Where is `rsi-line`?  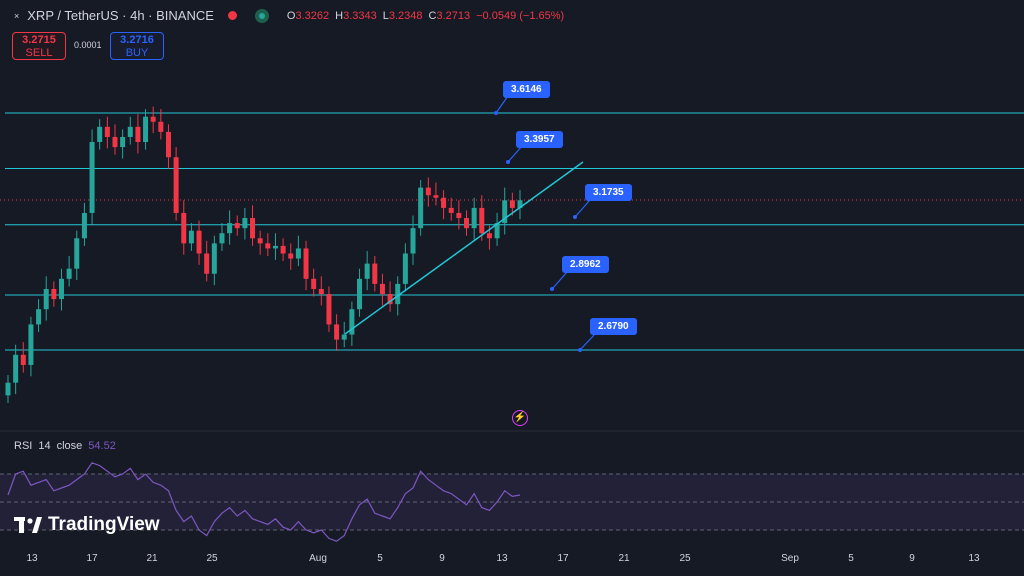 rsi-line is located at coordinates (264, 502).